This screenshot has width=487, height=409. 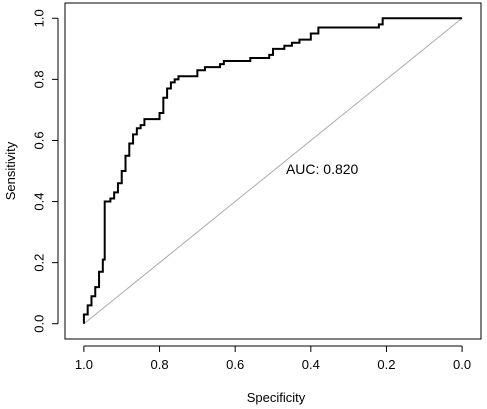 I want to click on y-tick-label: 0.8, so click(x=38, y=79).